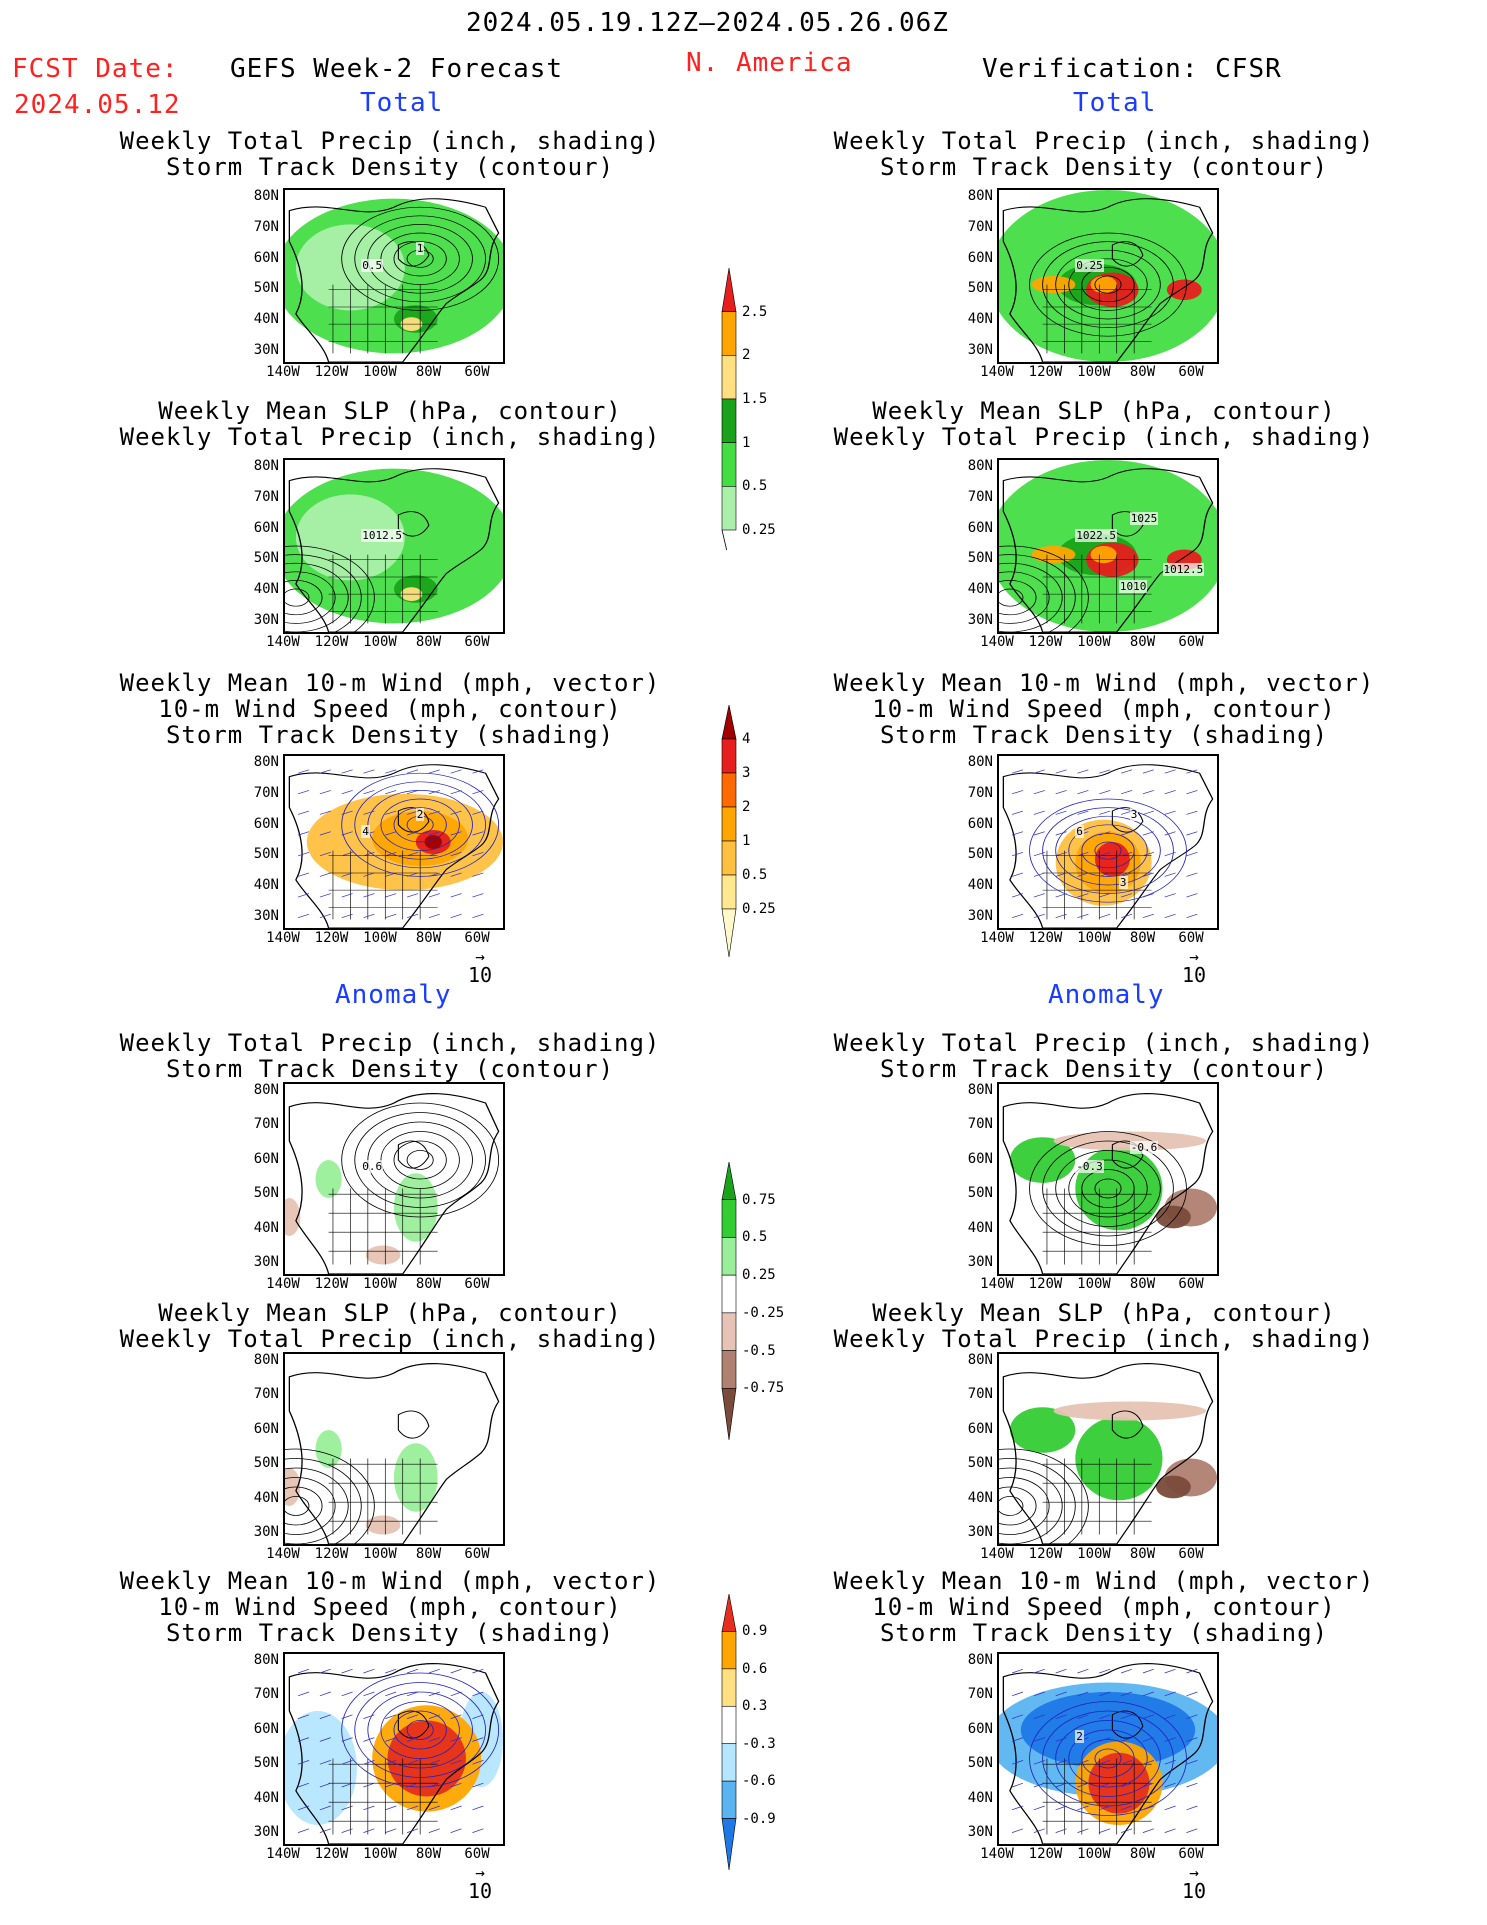  I want to click on panel-3-right-lat-tick-60N: 60N, so click(980, 823).